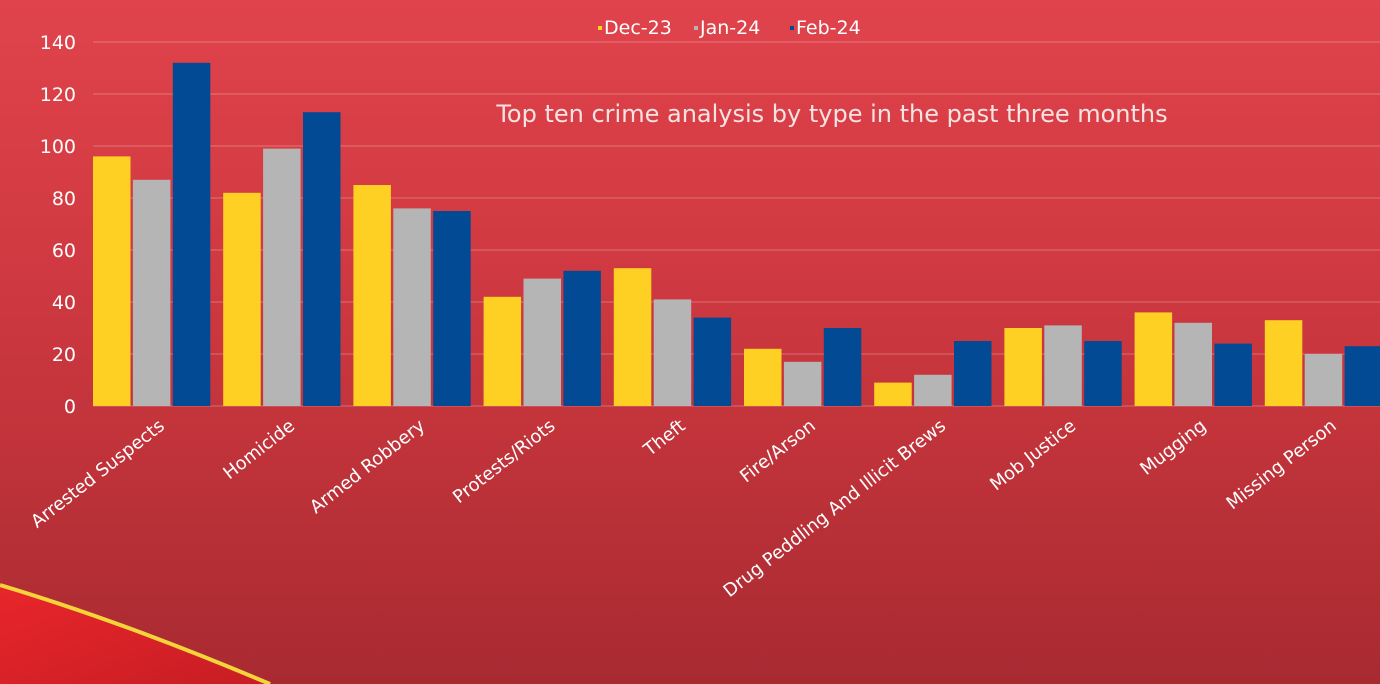 Image resolution: width=1380 pixels, height=684 pixels. I want to click on x-category-label: Mob Justice, so click(1033, 455).